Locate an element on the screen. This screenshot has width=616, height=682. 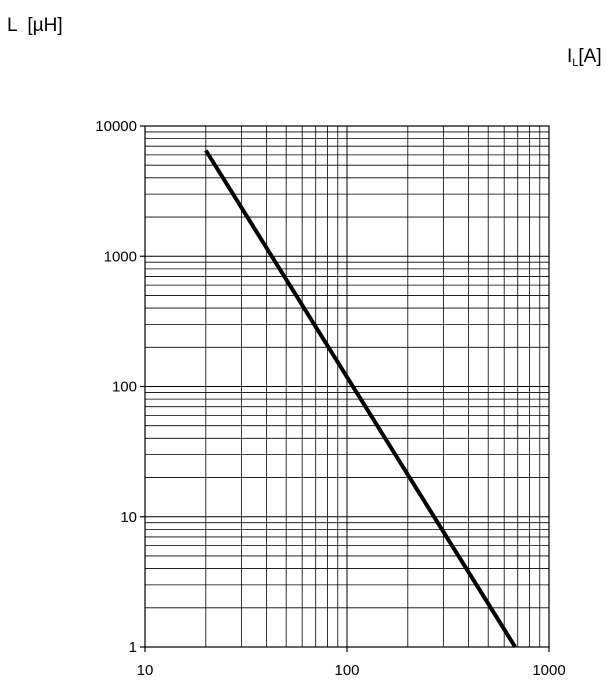
y-tick-label: 10000 is located at coordinates (116, 126).